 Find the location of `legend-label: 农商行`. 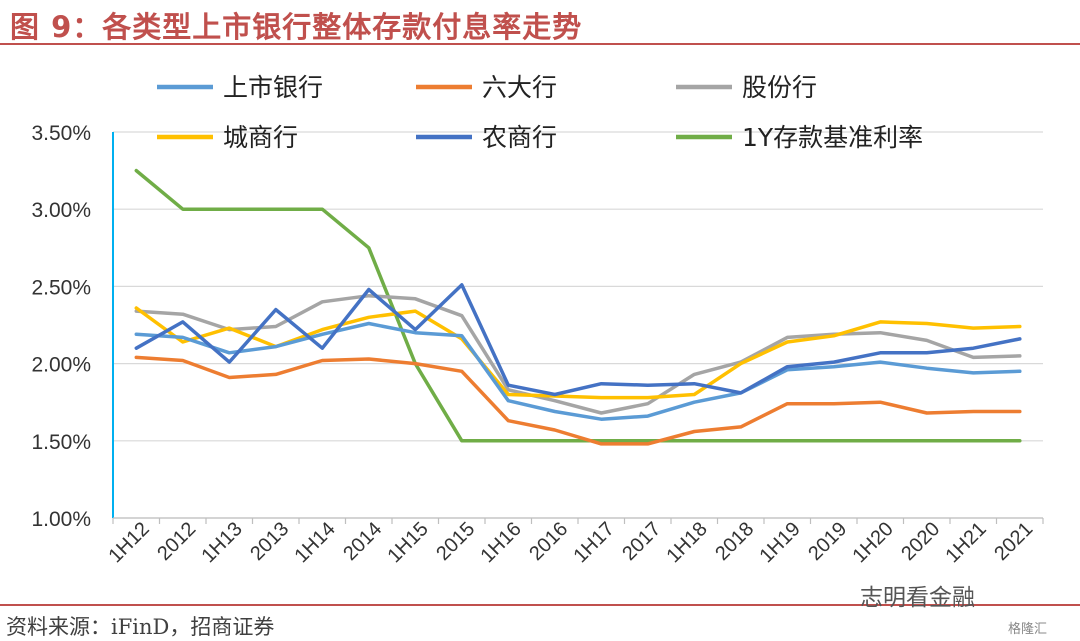

legend-label: 农商行 is located at coordinates (519, 137).